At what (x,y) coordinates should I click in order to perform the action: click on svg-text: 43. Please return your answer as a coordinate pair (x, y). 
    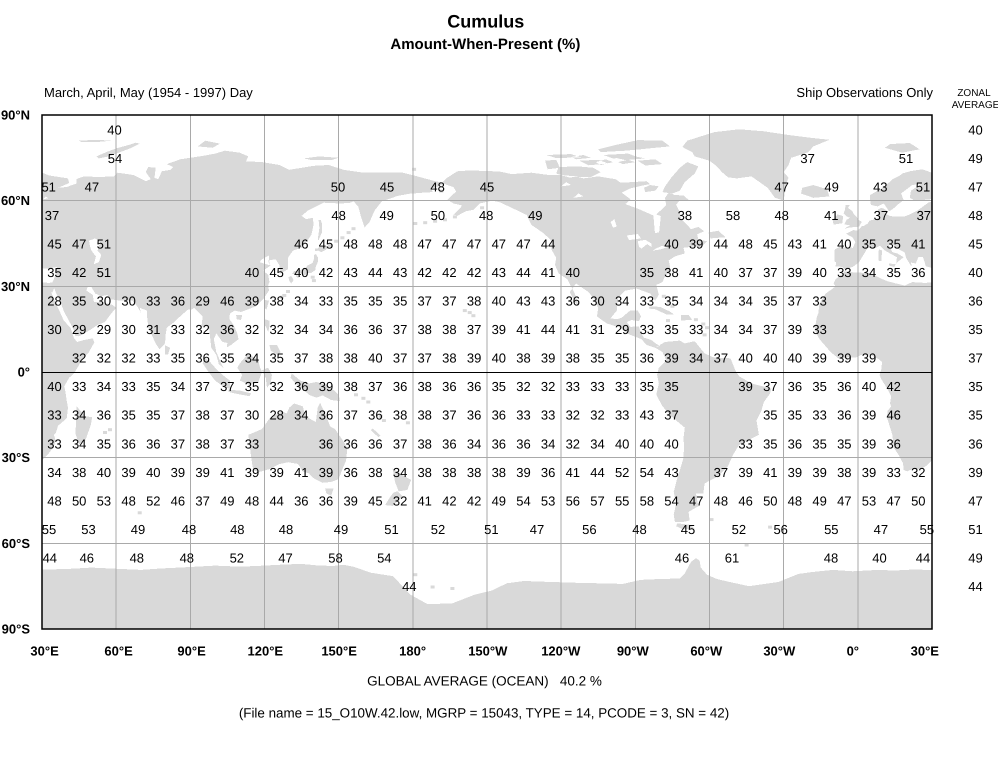
    Looking at the image, I should click on (400, 272).